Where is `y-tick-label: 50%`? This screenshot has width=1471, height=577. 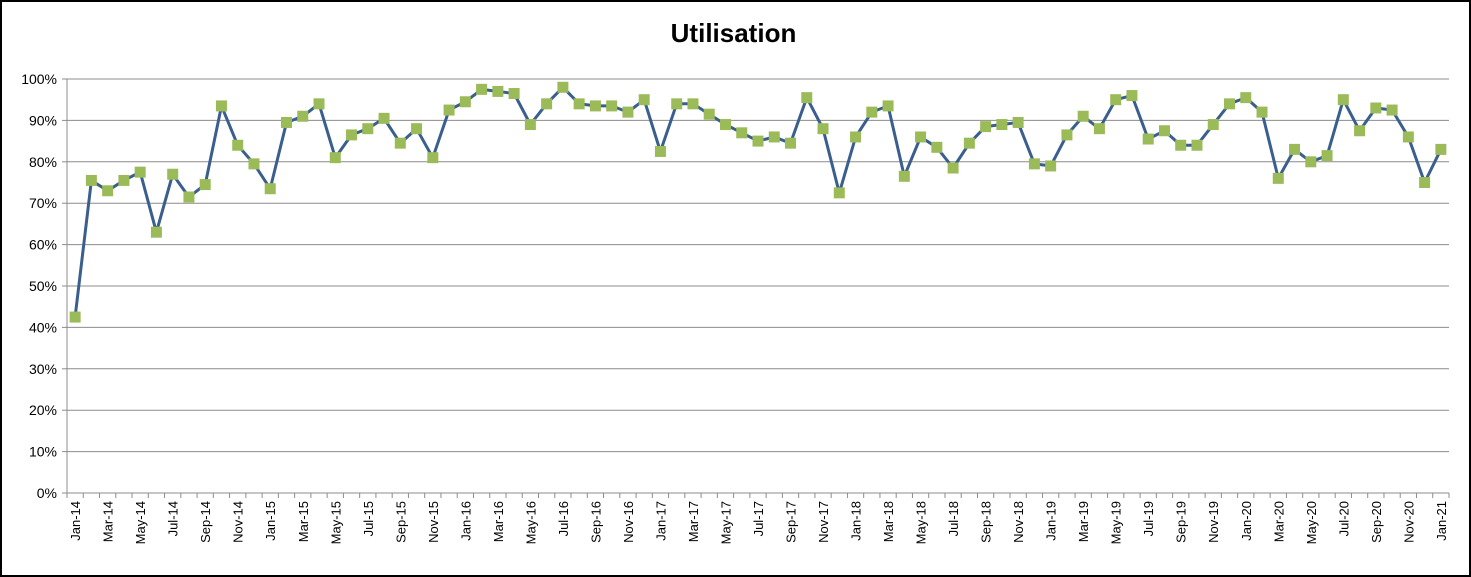 y-tick-label: 50% is located at coordinates (43, 286).